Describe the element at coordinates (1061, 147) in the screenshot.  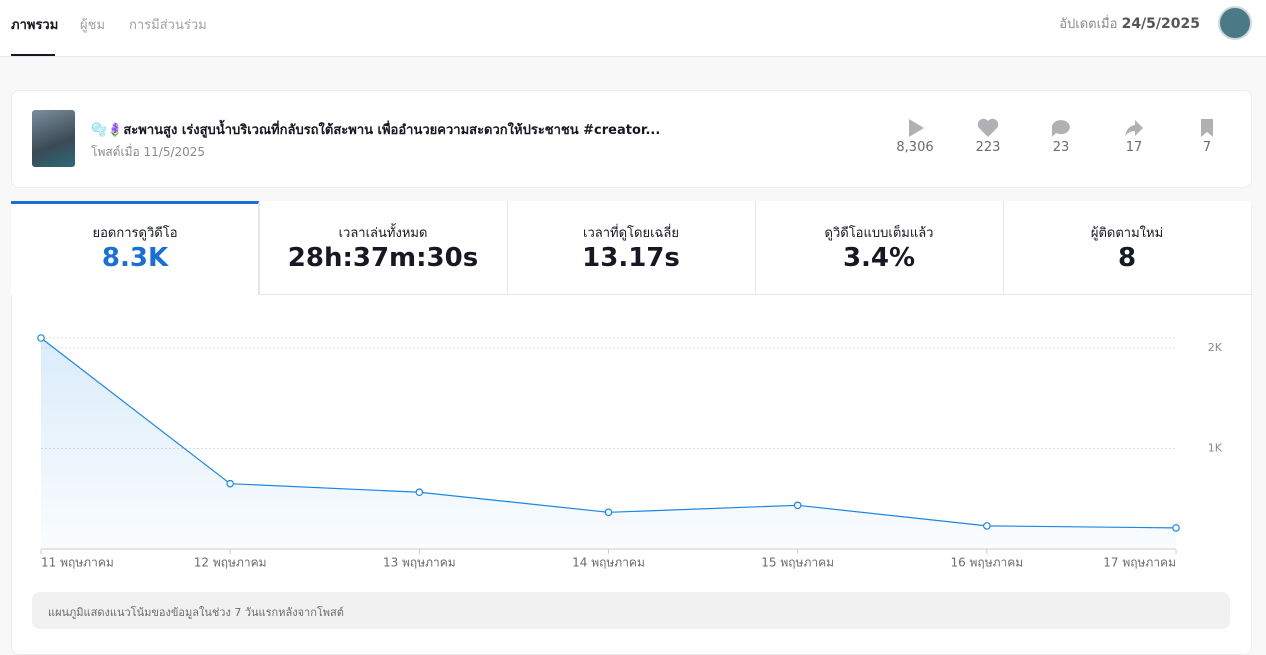
I see `comments-count: 23` at that location.